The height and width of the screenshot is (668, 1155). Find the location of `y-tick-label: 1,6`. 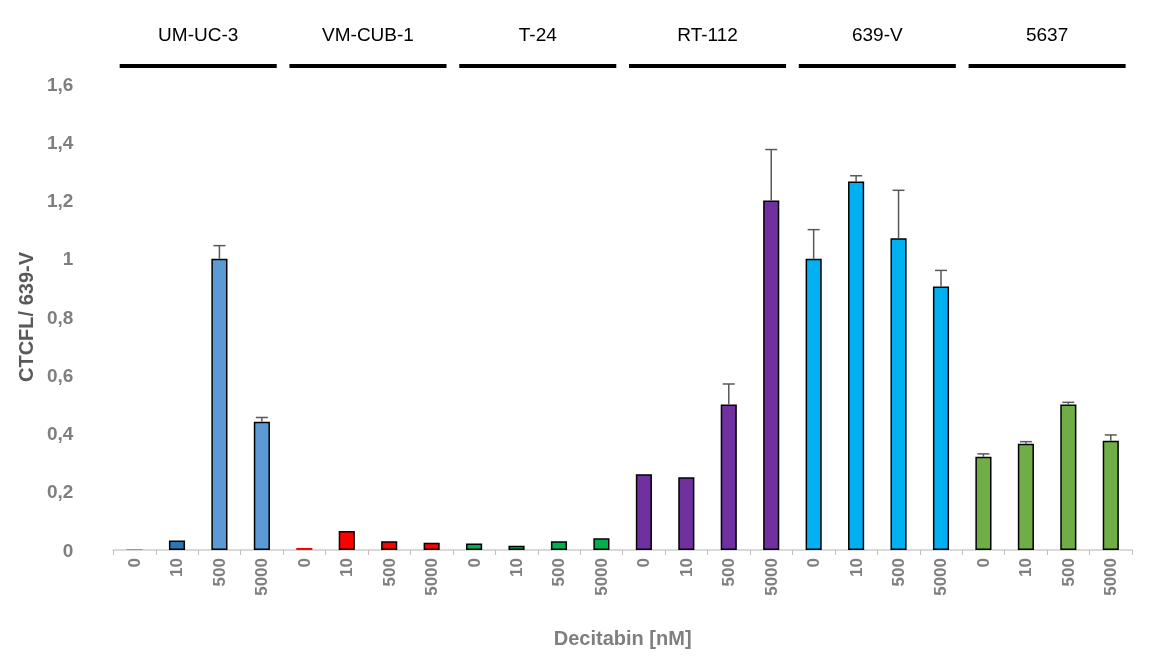

y-tick-label: 1,6 is located at coordinates (60, 84).